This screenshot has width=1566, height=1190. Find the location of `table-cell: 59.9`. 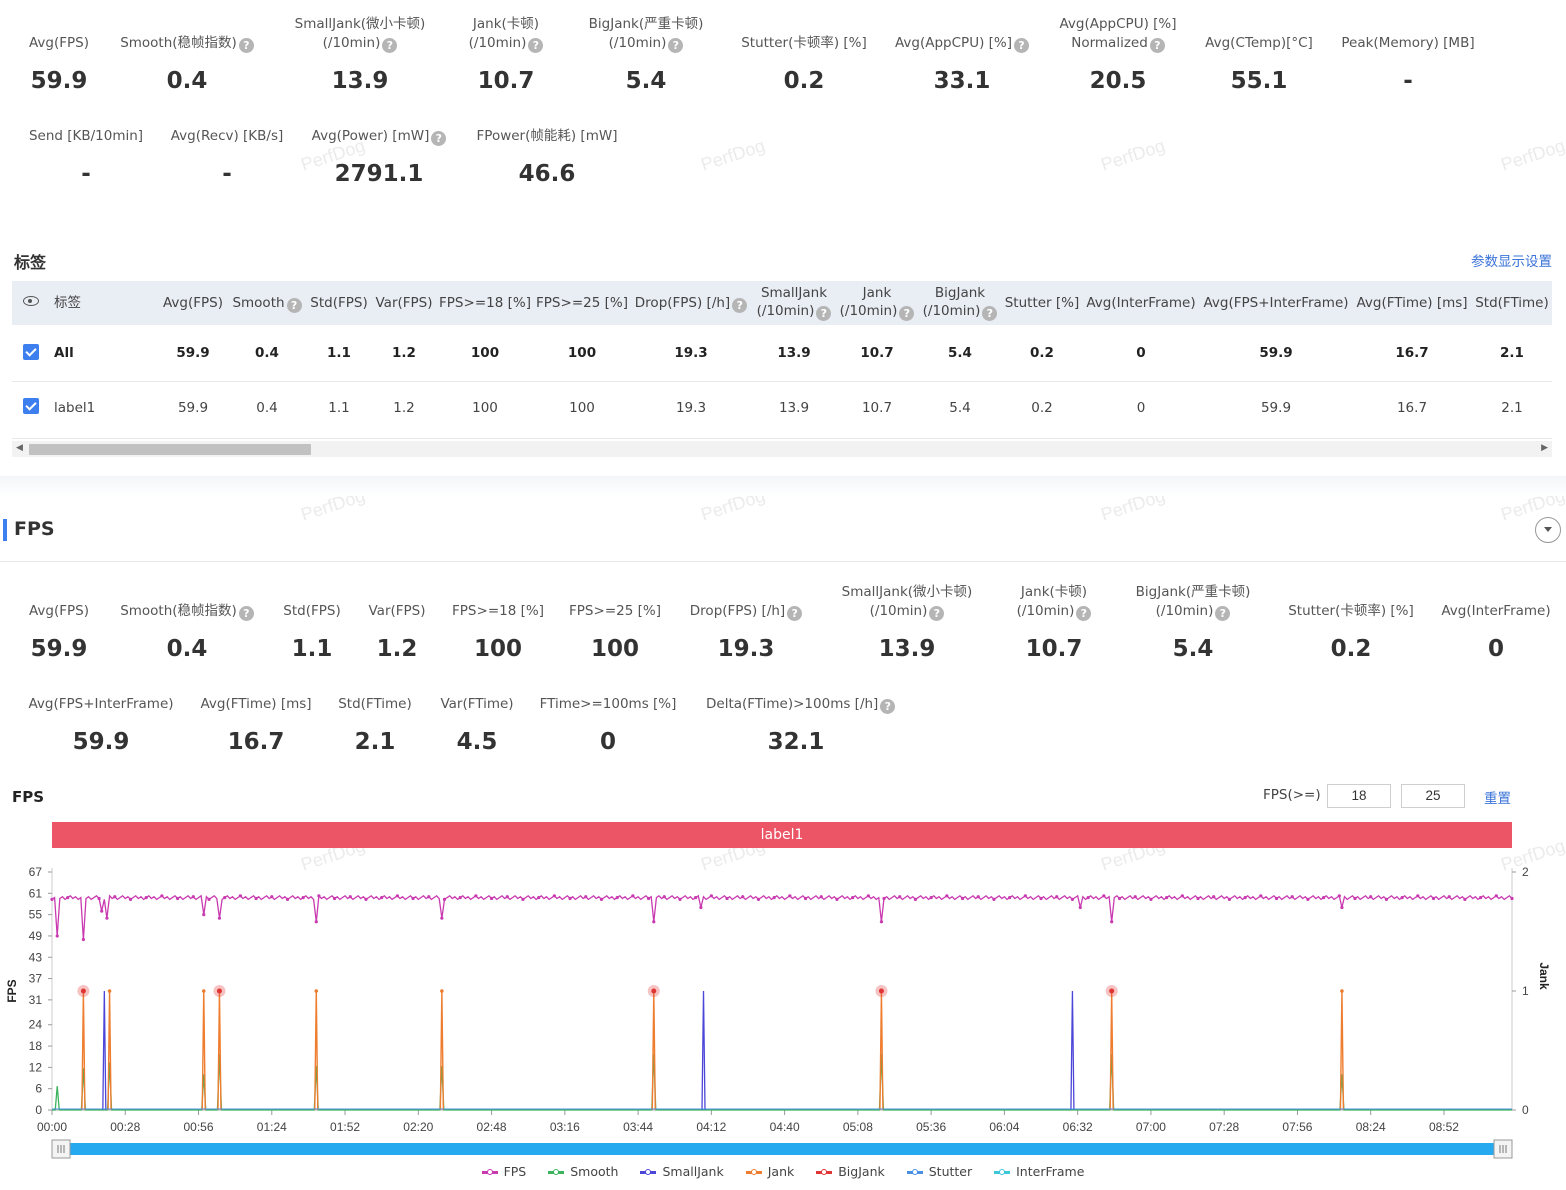

table-cell: 59.9 is located at coordinates (1276, 353).